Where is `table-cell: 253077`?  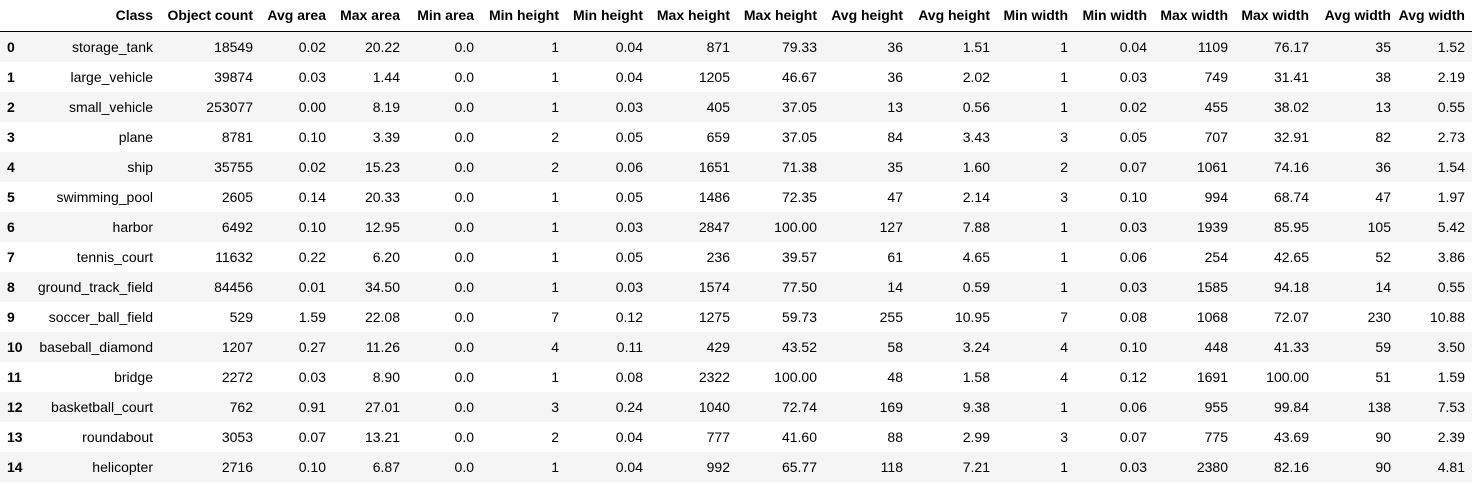
table-cell: 253077 is located at coordinates (229, 107).